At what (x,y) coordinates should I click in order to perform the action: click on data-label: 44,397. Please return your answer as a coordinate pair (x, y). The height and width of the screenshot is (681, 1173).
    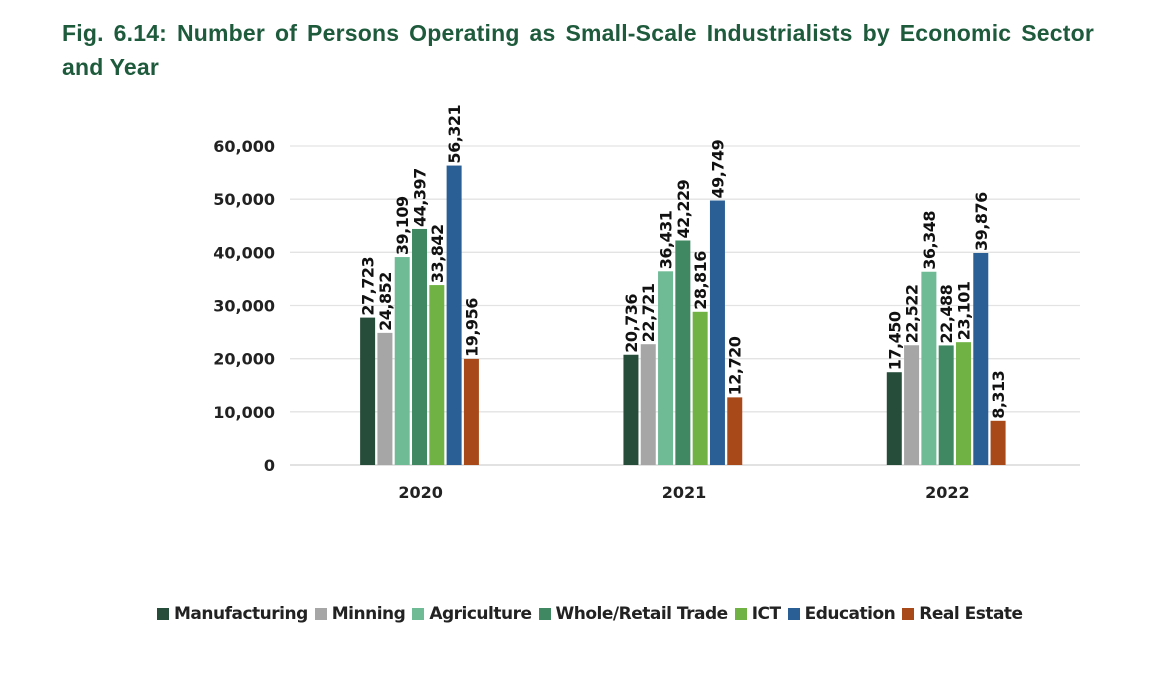
    Looking at the image, I should click on (420, 197).